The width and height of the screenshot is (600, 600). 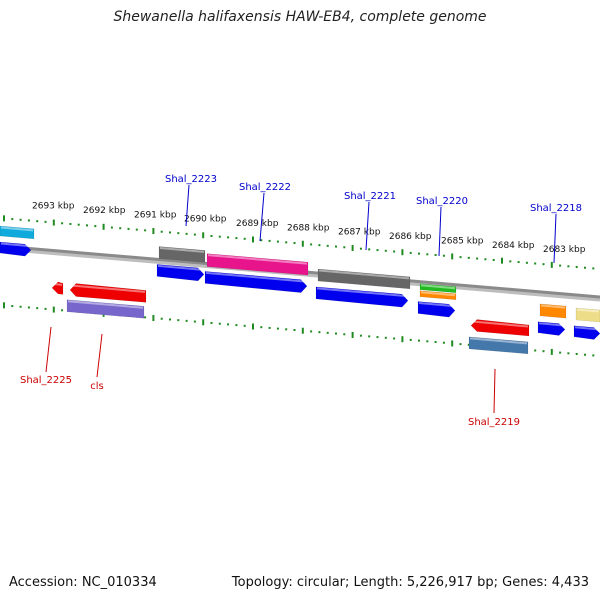 I want to click on gene-label-shal-2222: Shal_2222, so click(x=265, y=187).